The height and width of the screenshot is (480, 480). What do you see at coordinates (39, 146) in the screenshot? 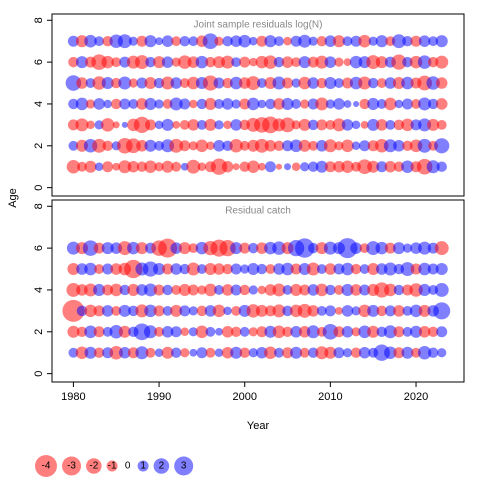
I see `y-tick-label: 2` at bounding box center [39, 146].